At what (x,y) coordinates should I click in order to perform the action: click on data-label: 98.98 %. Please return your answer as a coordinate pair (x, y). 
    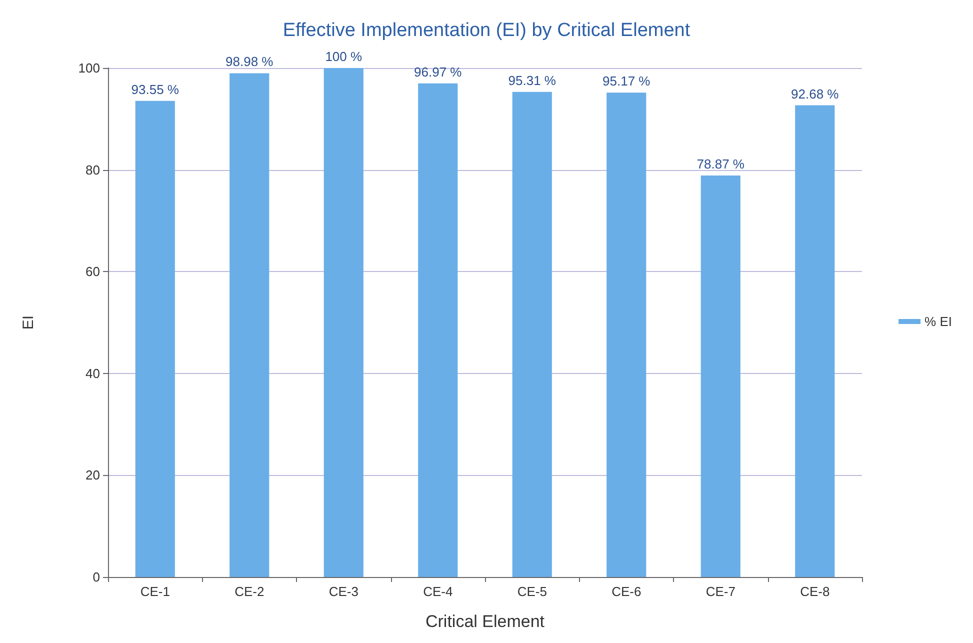
    Looking at the image, I should click on (250, 62).